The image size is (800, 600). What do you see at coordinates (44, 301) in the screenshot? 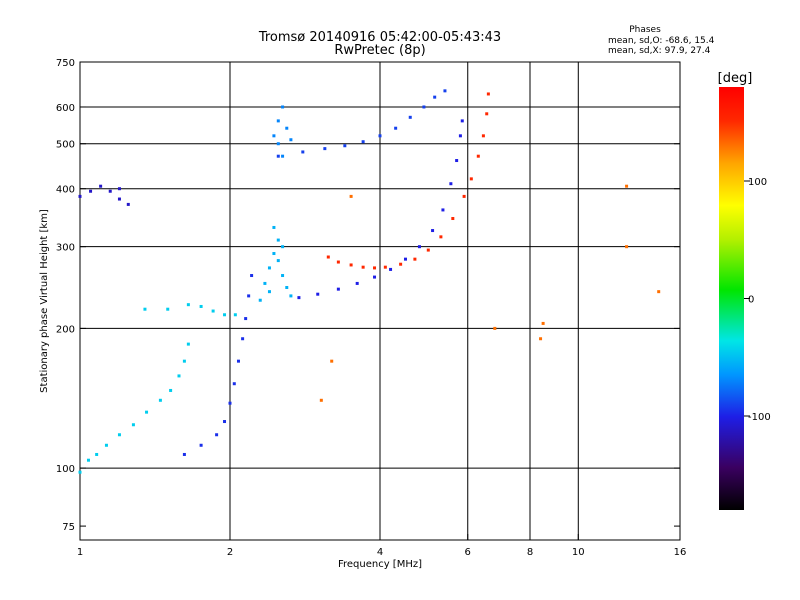
I see `y-axis-label: Stationary phase Virtual Height [km]` at bounding box center [44, 301].